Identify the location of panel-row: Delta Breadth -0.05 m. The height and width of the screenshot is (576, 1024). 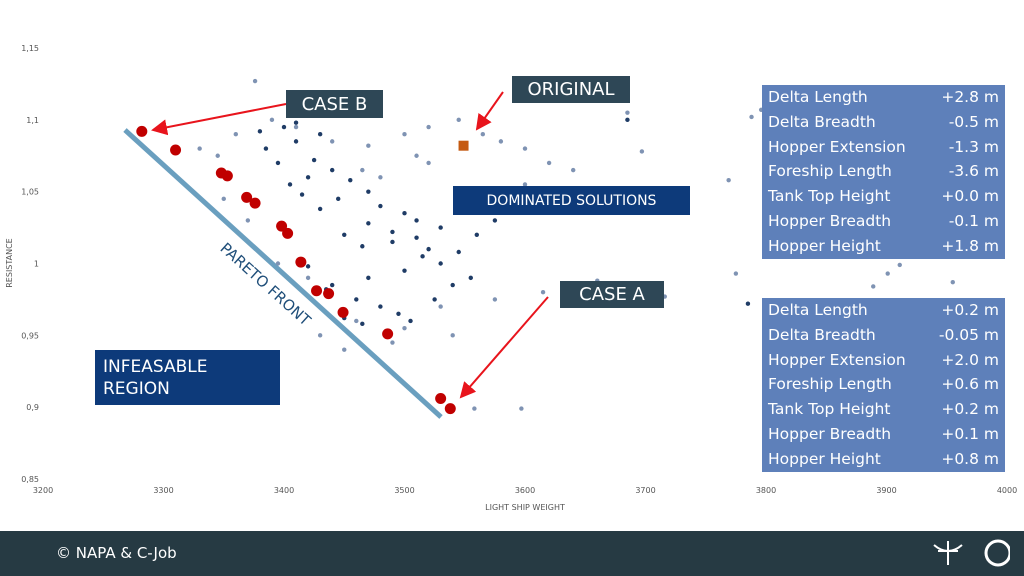
(883, 335).